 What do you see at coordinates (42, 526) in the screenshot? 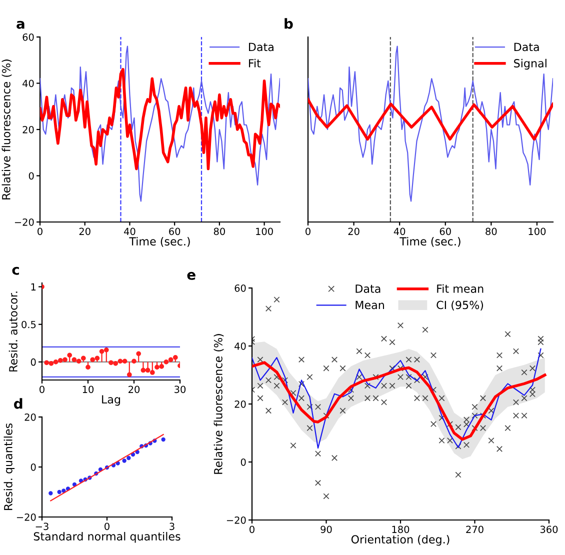
I see `x-tick-label: −3` at bounding box center [42, 526].